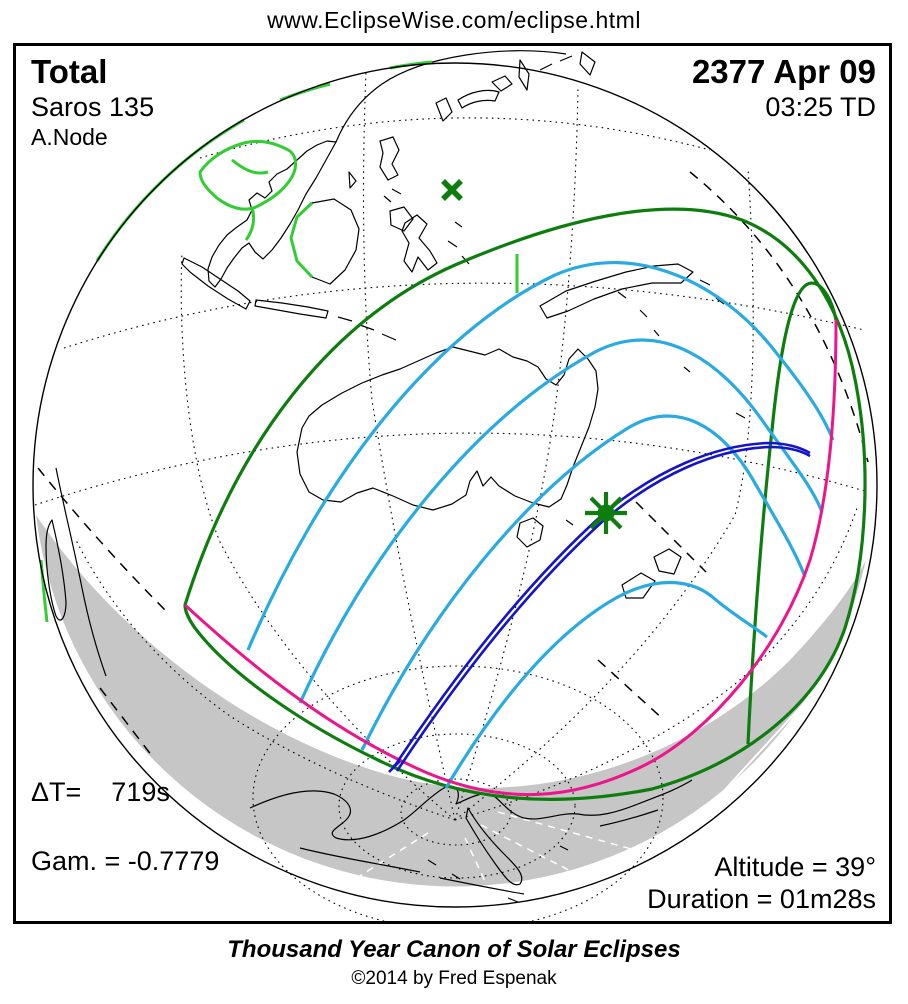 The width and height of the screenshot is (908, 1004). I want to click on coast-hokkaido, so click(502, 83).